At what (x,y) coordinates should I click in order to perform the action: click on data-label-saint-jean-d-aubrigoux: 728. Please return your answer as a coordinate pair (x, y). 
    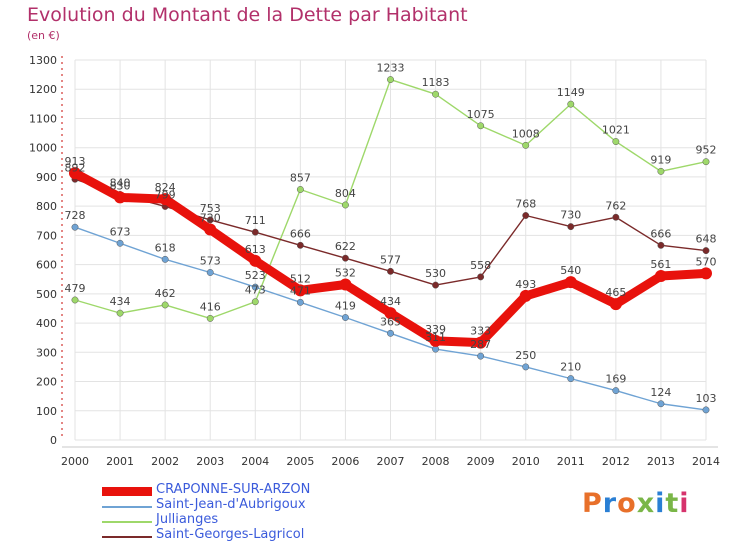
    Looking at the image, I should click on (75, 215).